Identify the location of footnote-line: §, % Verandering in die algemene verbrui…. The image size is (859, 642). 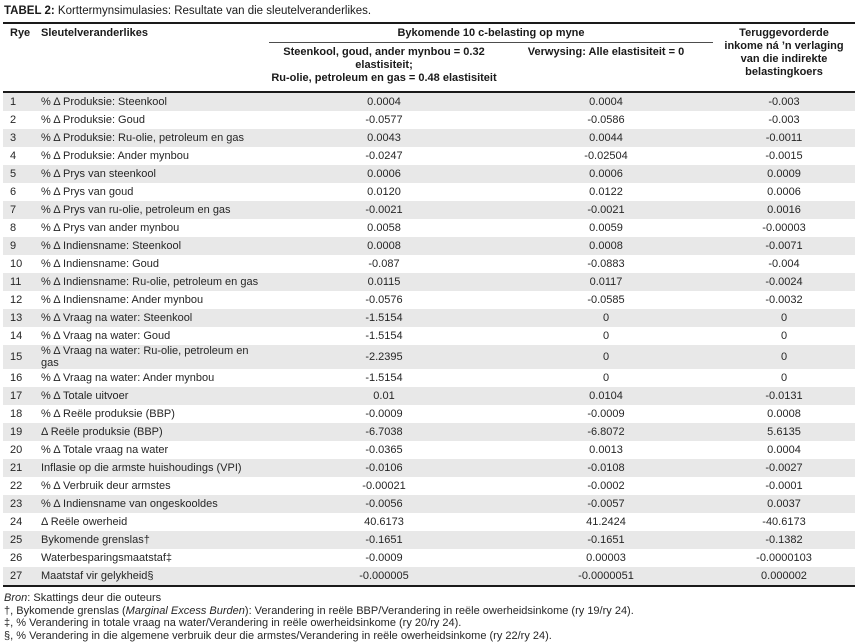
(429, 636).